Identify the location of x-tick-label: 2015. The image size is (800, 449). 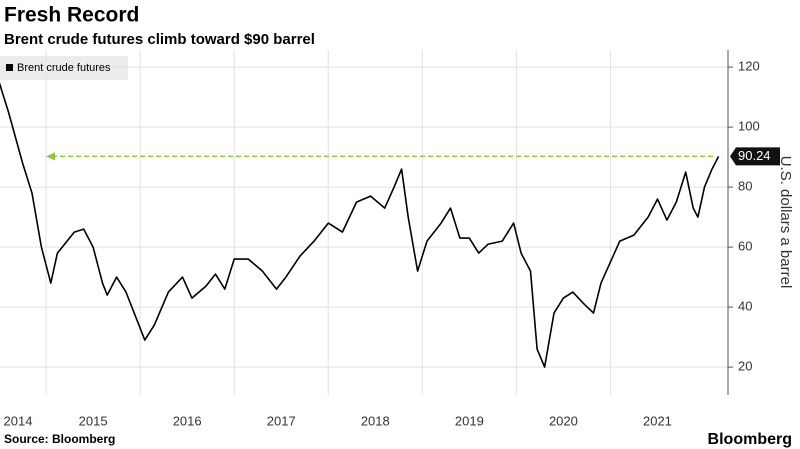
(93, 420).